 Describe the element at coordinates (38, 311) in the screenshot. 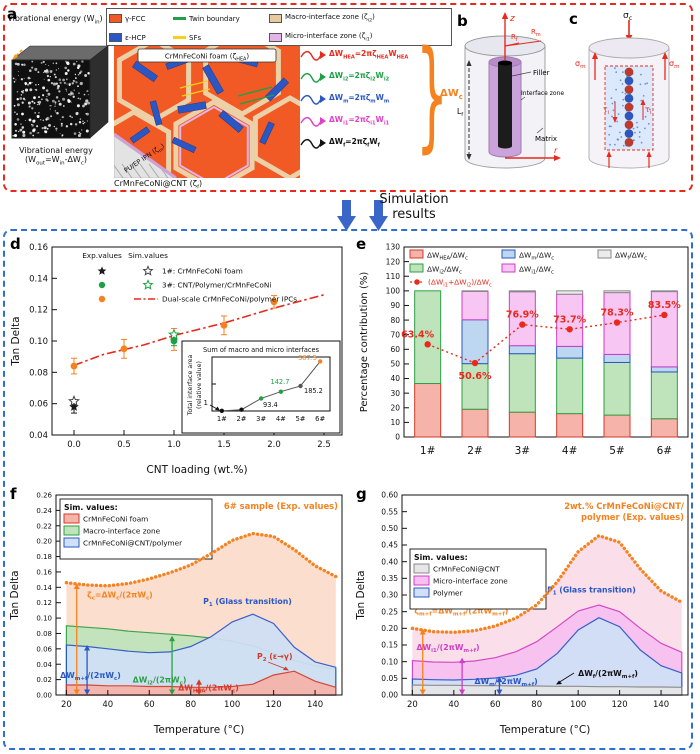

I see `svg-text: 0.12` at that location.